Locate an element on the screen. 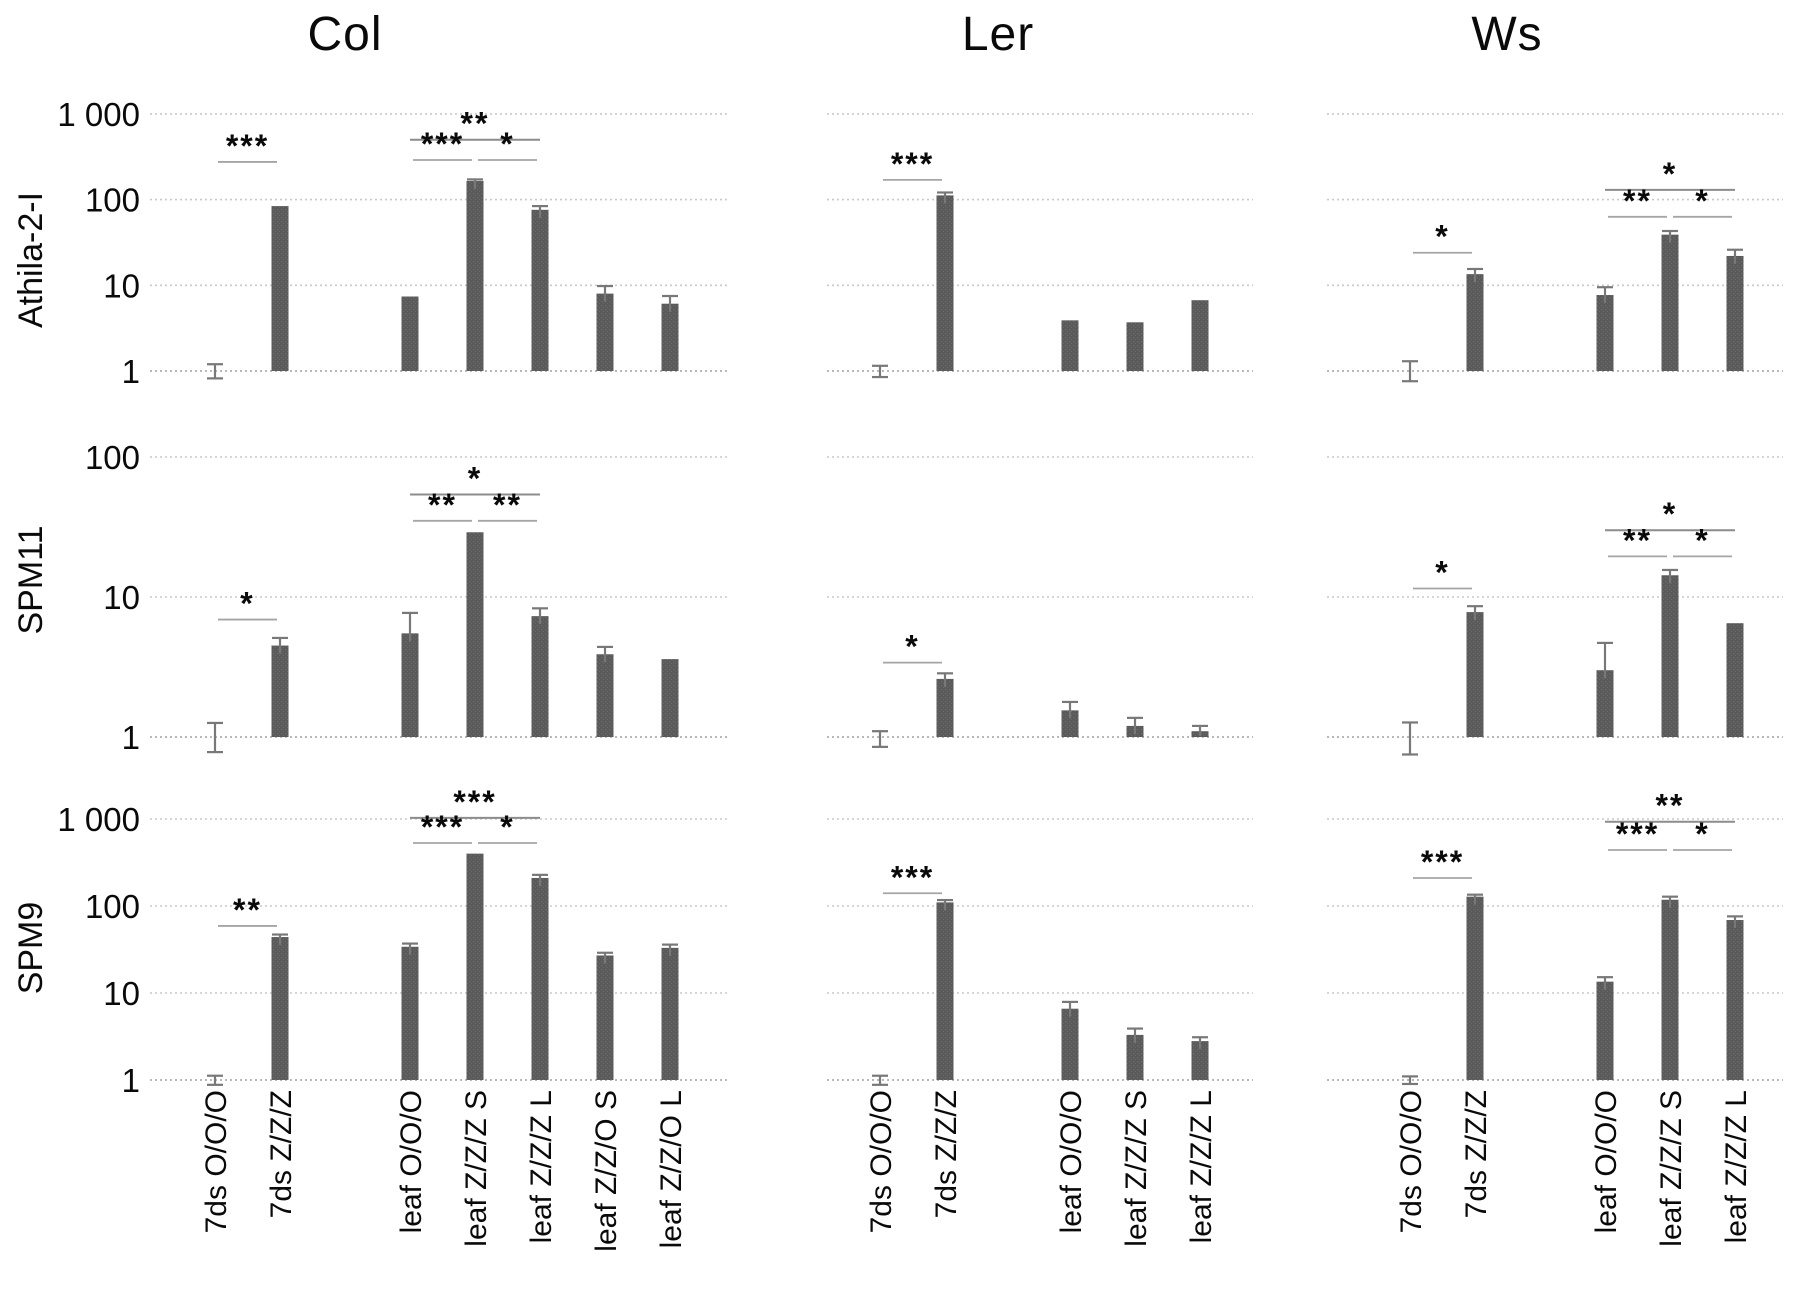 This screenshot has width=1809, height=1300. y-tick-label: 10 is located at coordinates (121, 285).